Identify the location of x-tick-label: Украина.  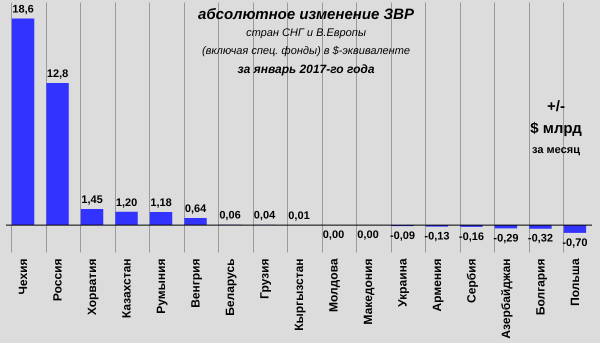
(402, 282).